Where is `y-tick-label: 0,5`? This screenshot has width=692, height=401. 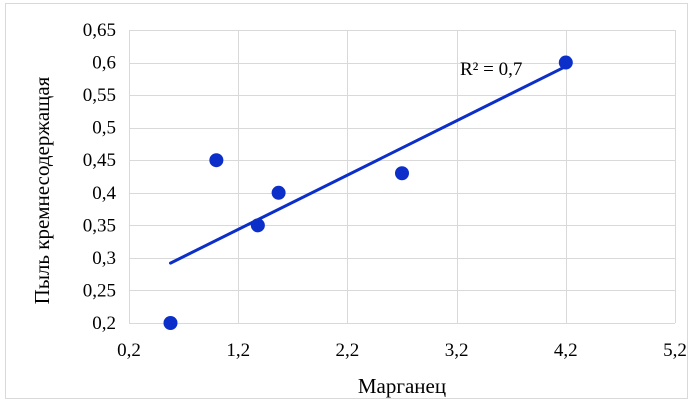
y-tick-label: 0,5 is located at coordinates (104, 128).